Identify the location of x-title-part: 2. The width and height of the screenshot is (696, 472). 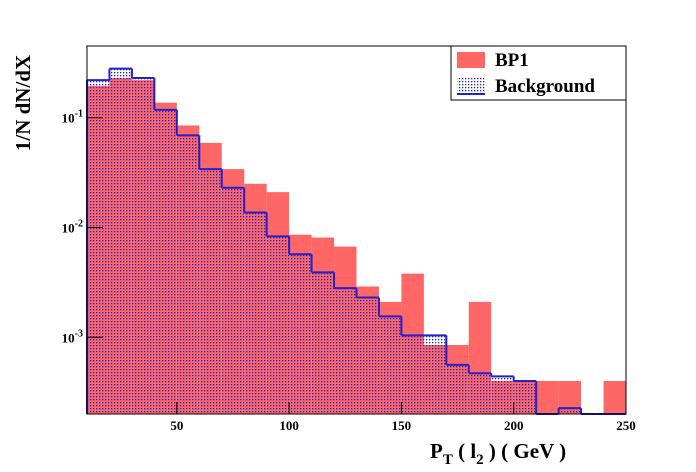
(480, 460).